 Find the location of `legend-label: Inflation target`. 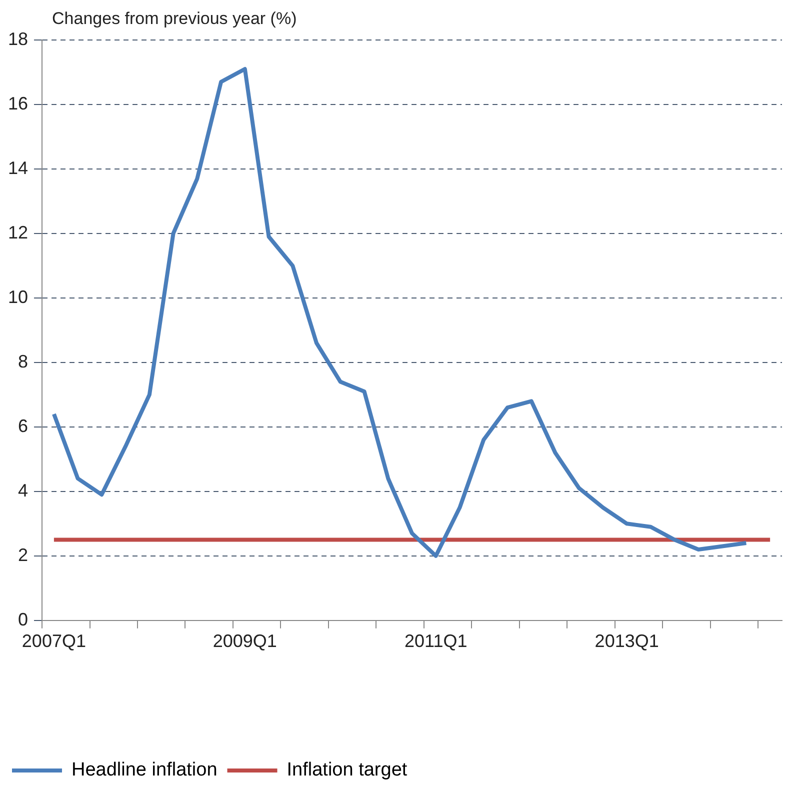

legend-label: Inflation target is located at coordinates (347, 770).